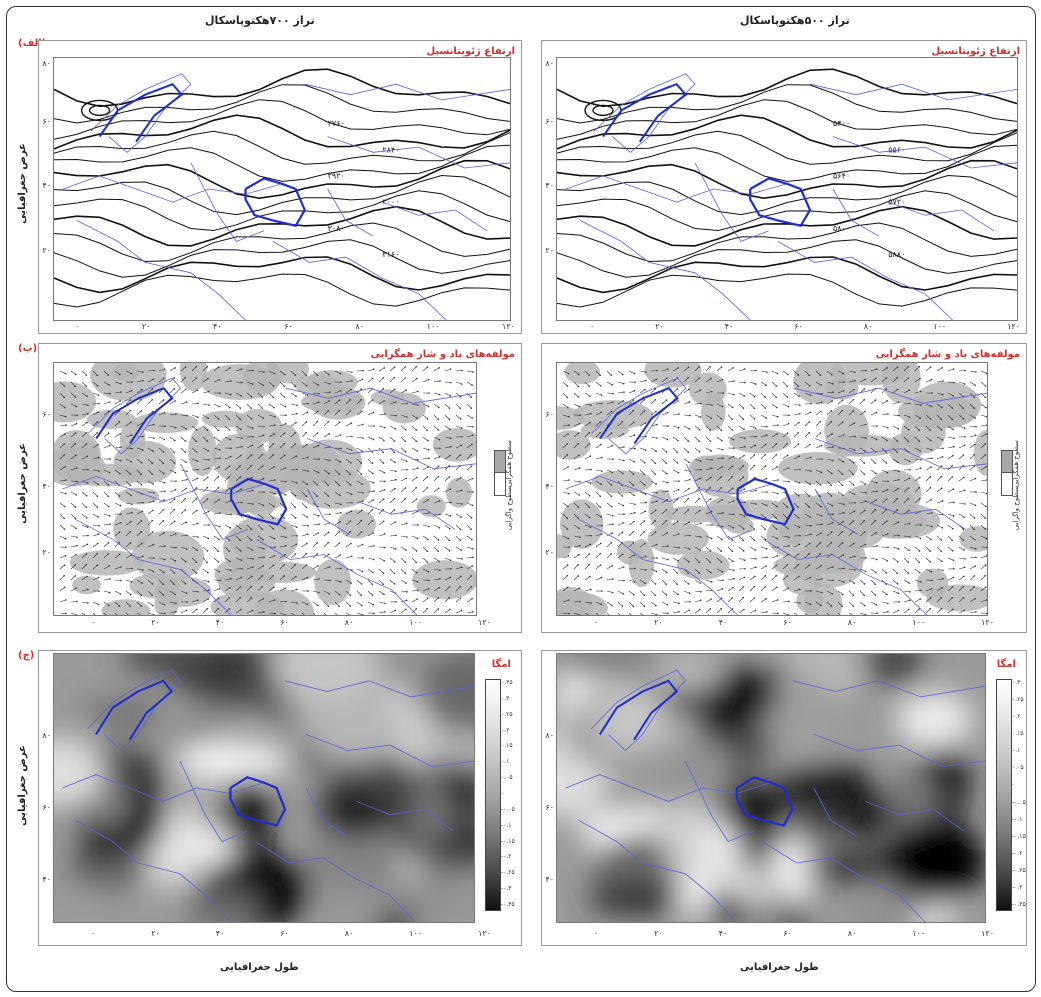 The height and width of the screenshot is (997, 1041). I want to click on country-border, so click(328, 511).